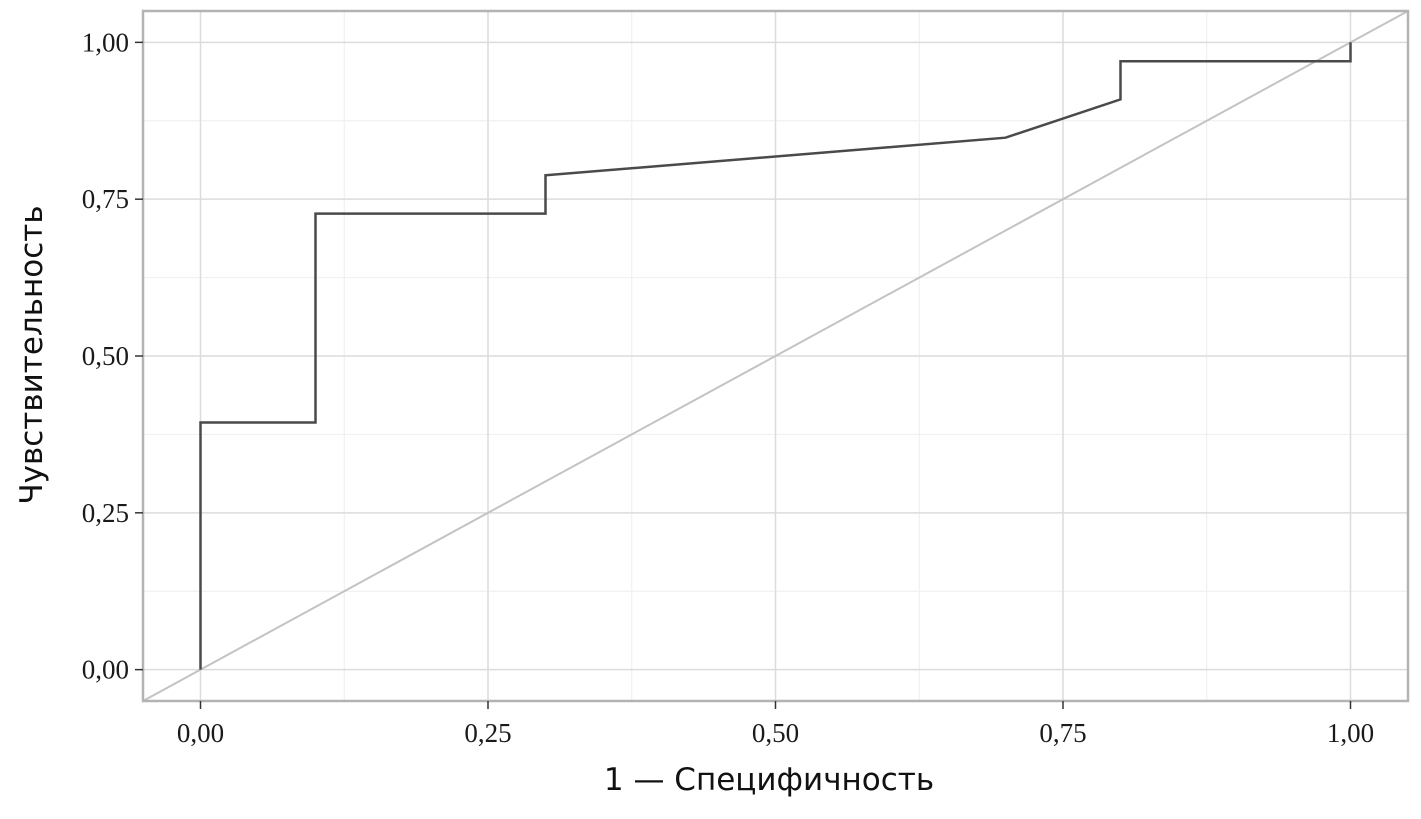  I want to click on y-tick-label: 1,00, so click(105, 42).